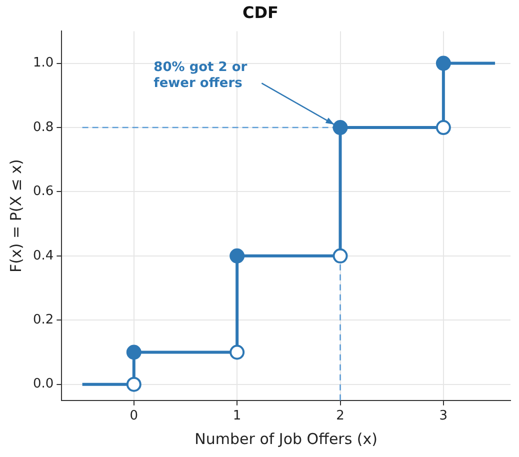 This screenshot has width=519, height=457. Describe the element at coordinates (134, 416) in the screenshot. I see `x-tick-label: 0` at that location.